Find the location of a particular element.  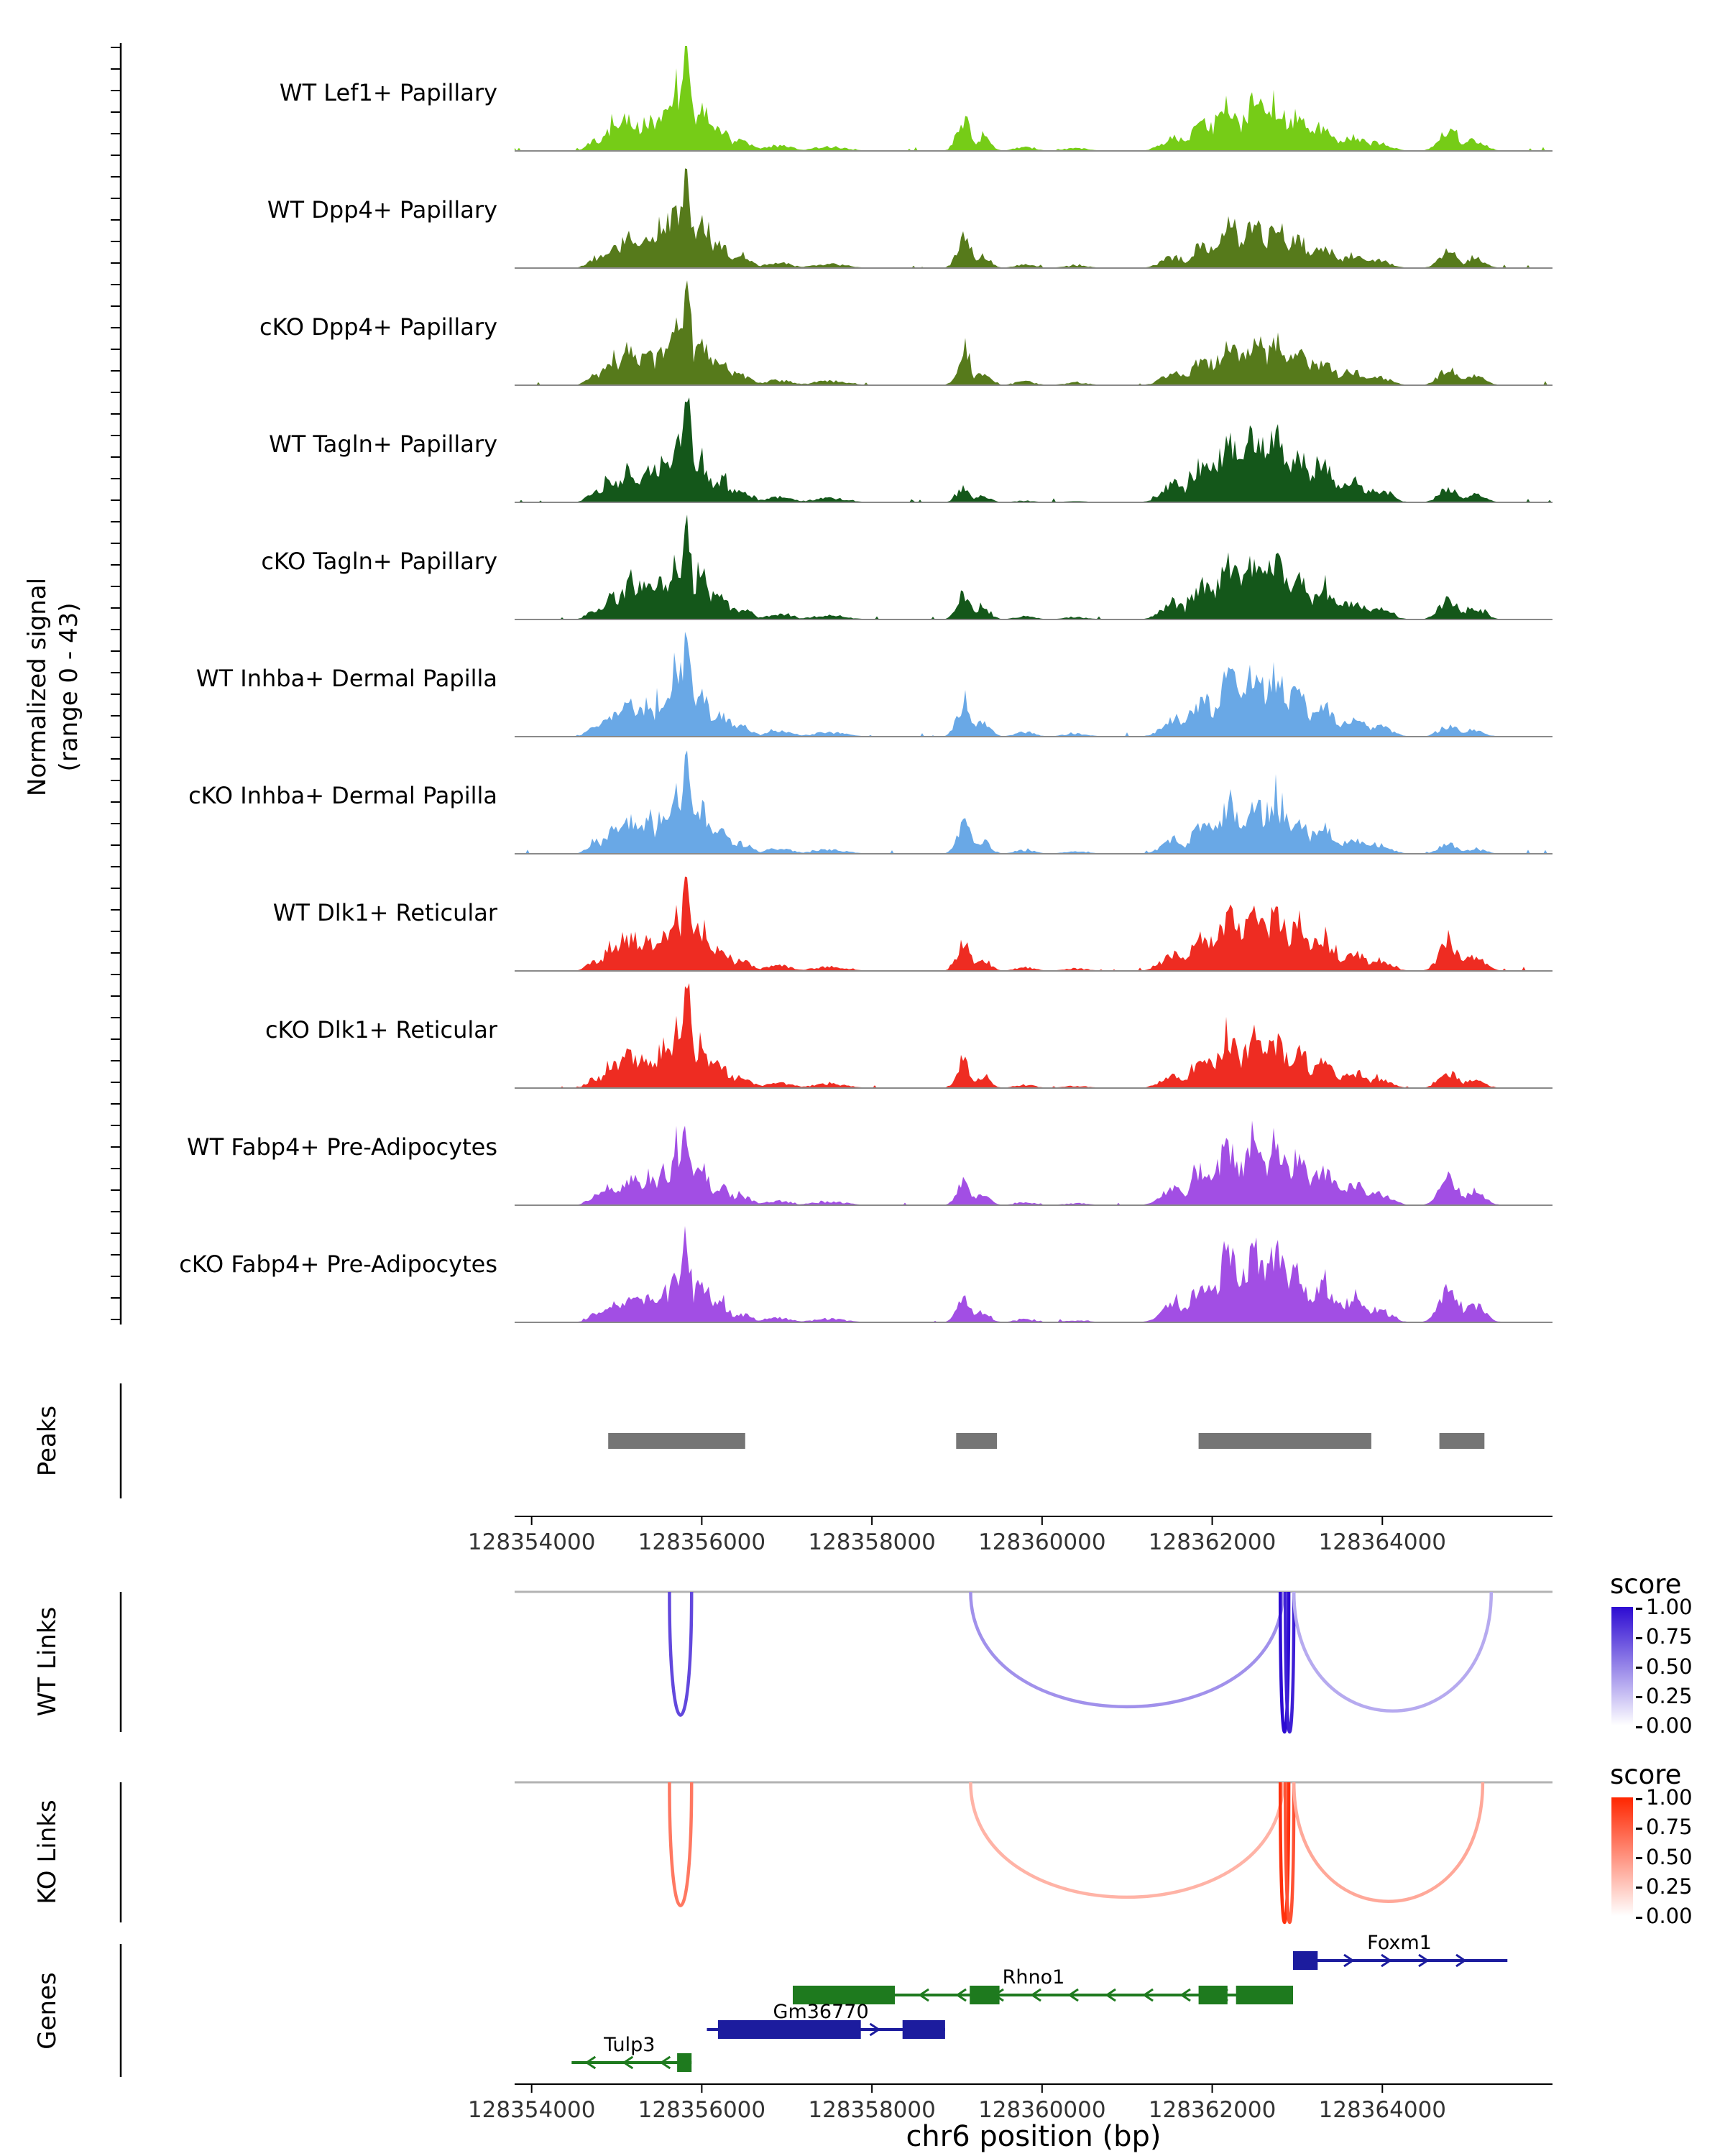

track-label: cKO Dpp4+ Papillary is located at coordinates (378, 327).